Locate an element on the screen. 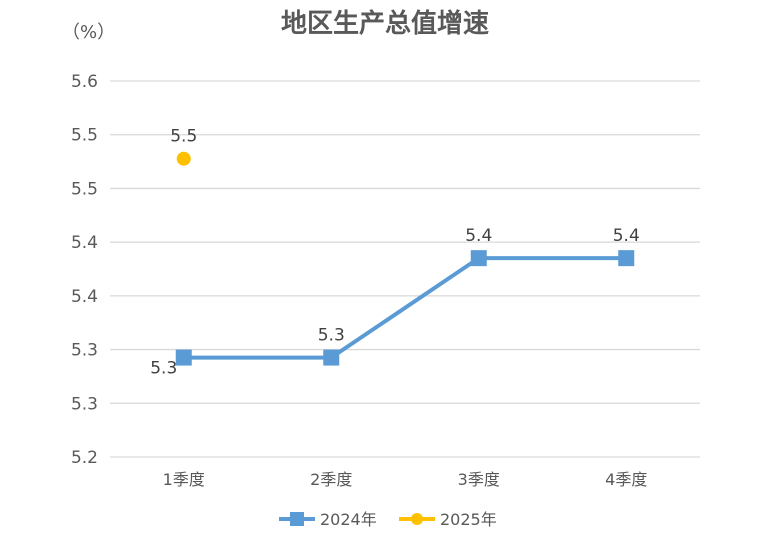 The height and width of the screenshot is (544, 763). legend: 2024年 2025年 is located at coordinates (388, 519).